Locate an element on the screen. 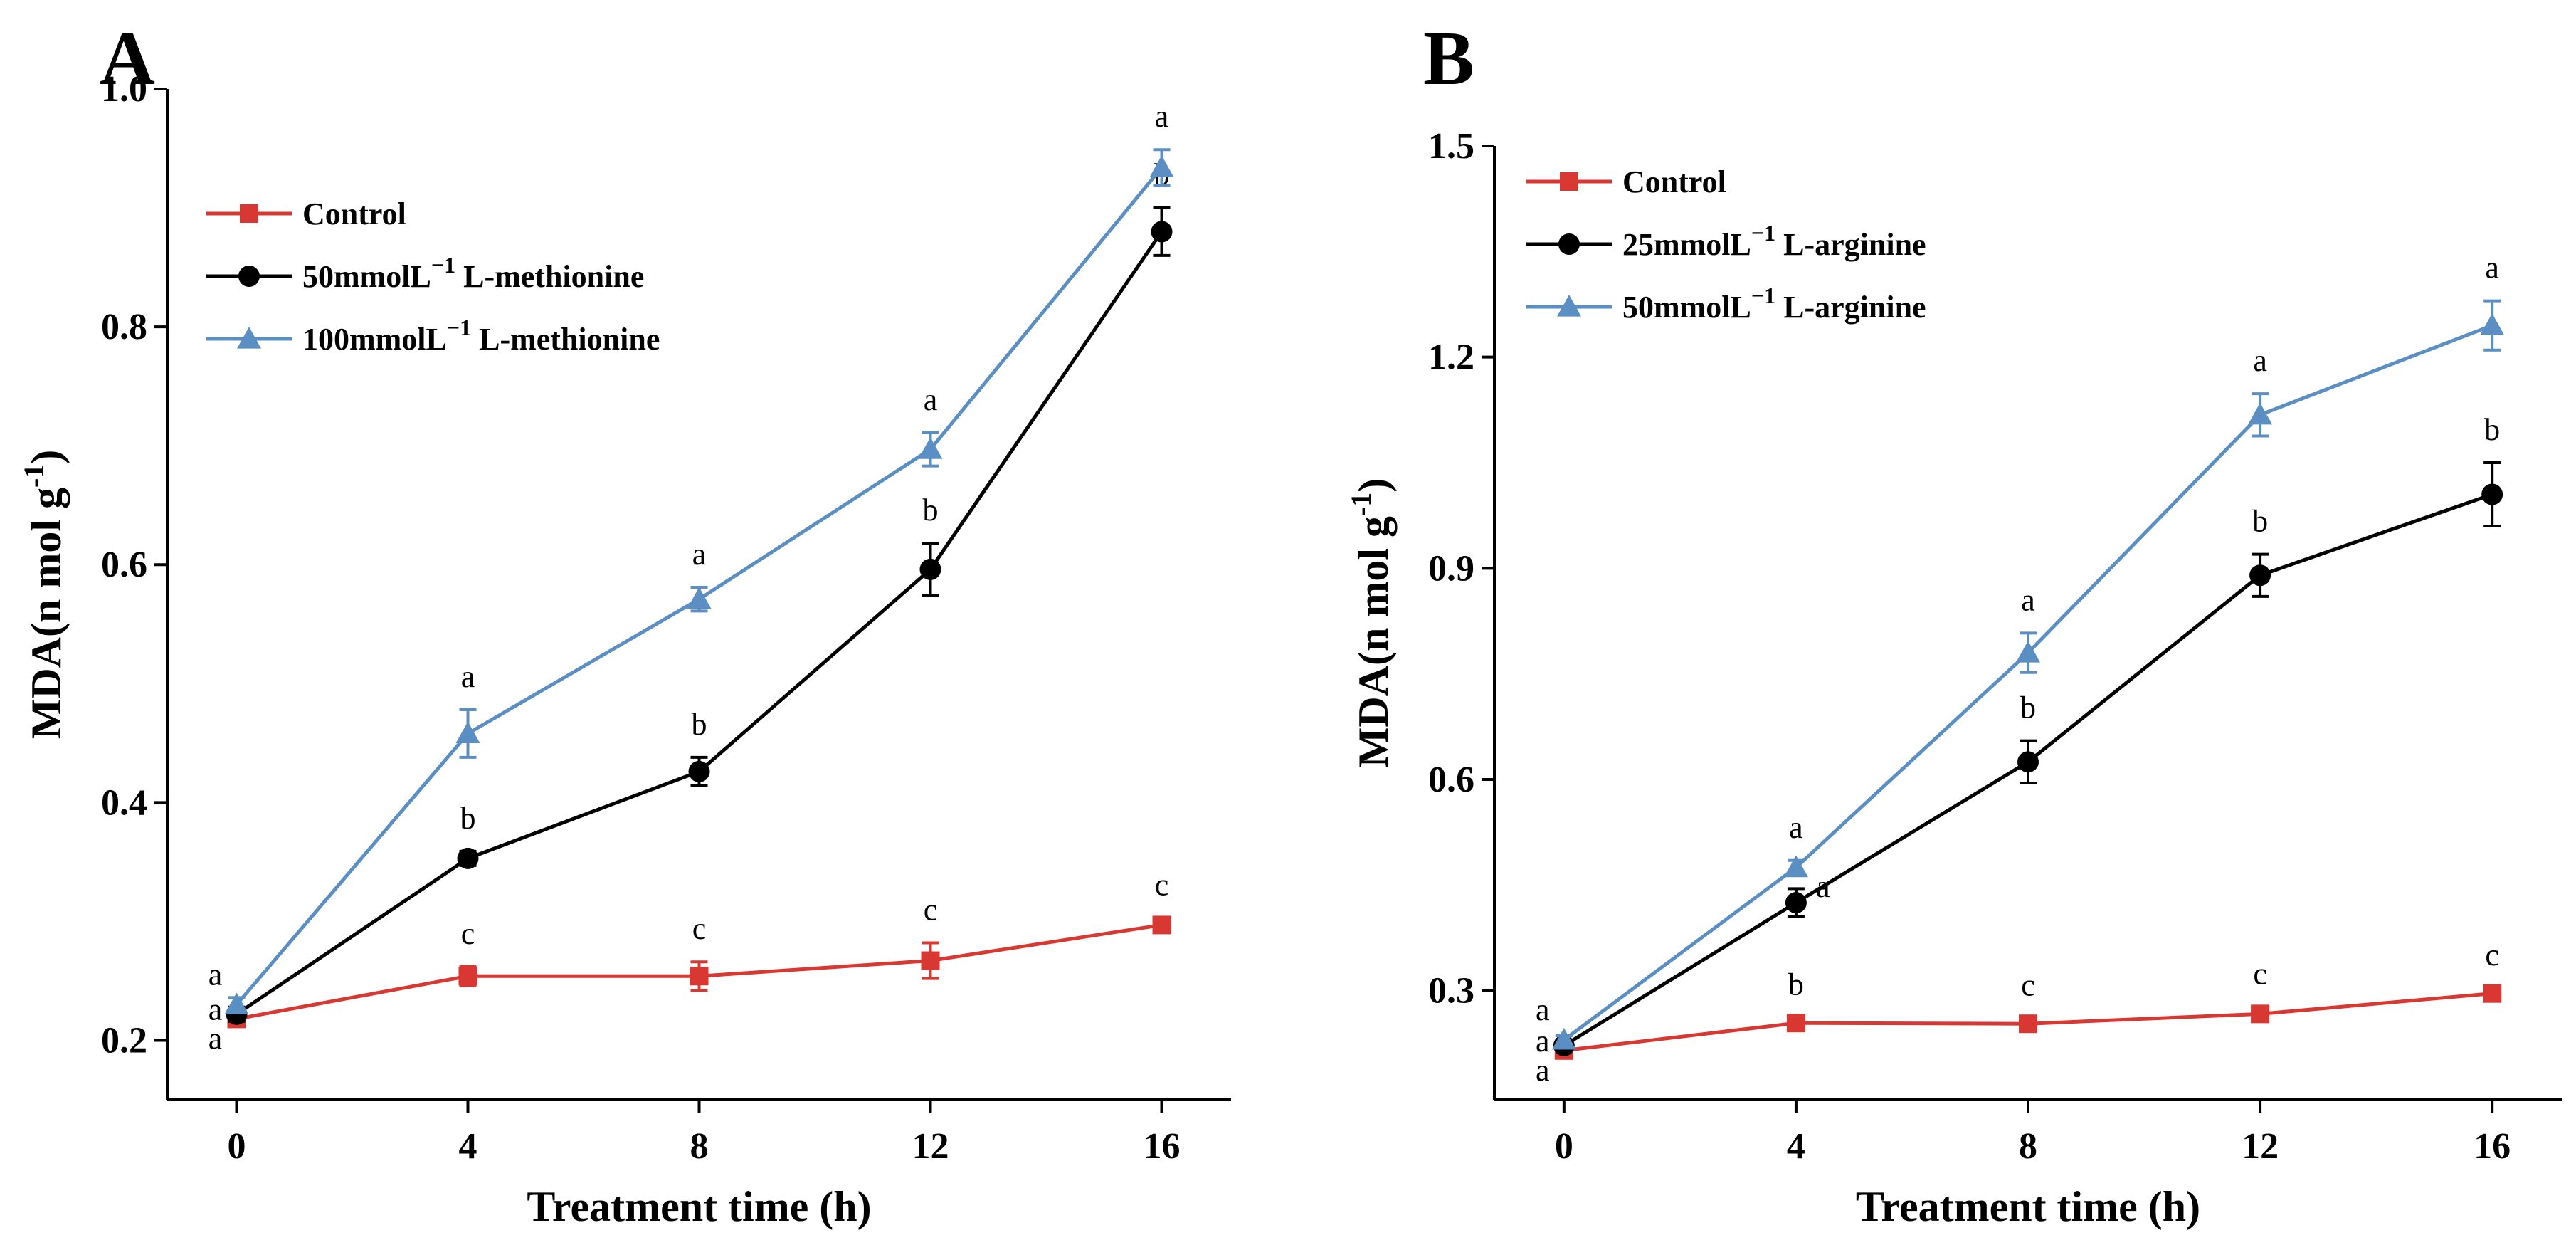  y-tick-label: 0.2 is located at coordinates (124, 1040).